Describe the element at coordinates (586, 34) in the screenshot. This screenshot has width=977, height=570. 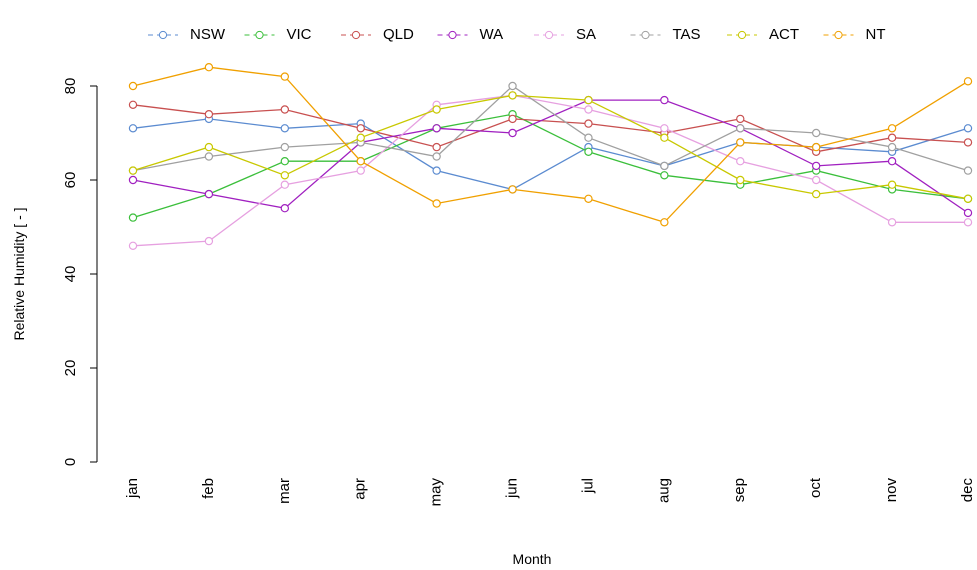
I see `legend-label: SA` at that location.